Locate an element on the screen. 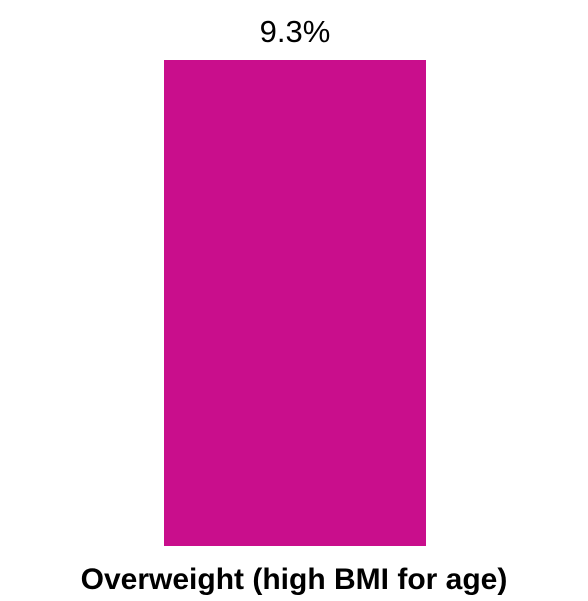  category-label-0: Overweight (high BMI for age) is located at coordinates (294, 579).